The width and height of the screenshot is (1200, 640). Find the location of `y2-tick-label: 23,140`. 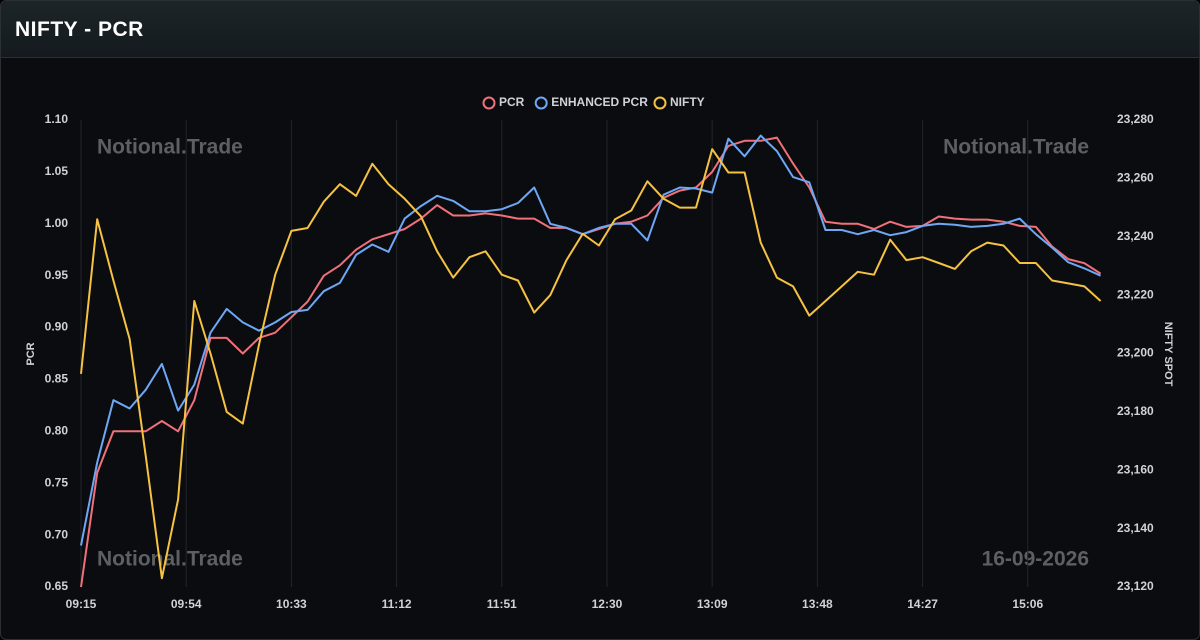

y2-tick-label: 23,140 is located at coordinates (1135, 528).